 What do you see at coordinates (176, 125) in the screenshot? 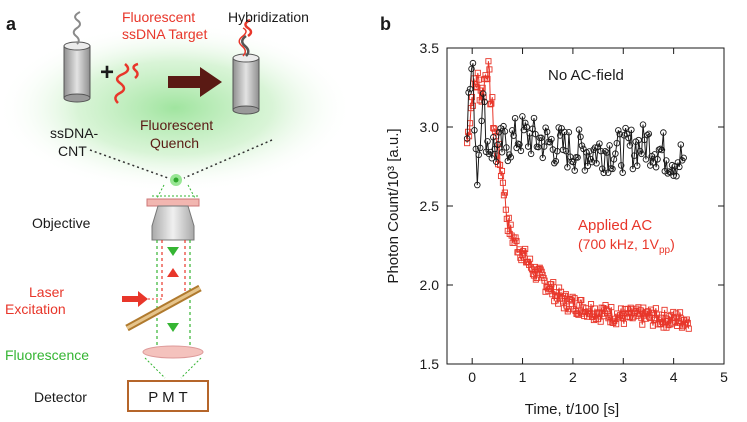
I see `quench-label-1: Fluorescent` at bounding box center [176, 125].